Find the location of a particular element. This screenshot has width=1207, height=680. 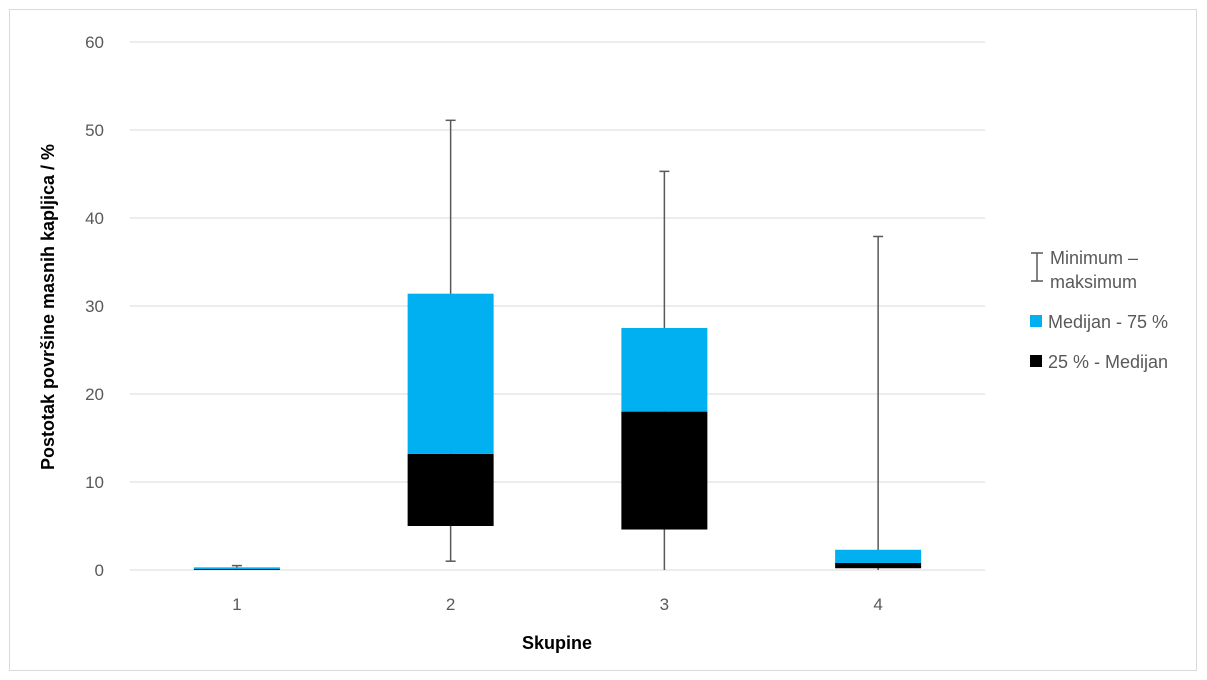

y-axis-ticks: 0 10 20 30 40 50 60 is located at coordinates (94, 306).